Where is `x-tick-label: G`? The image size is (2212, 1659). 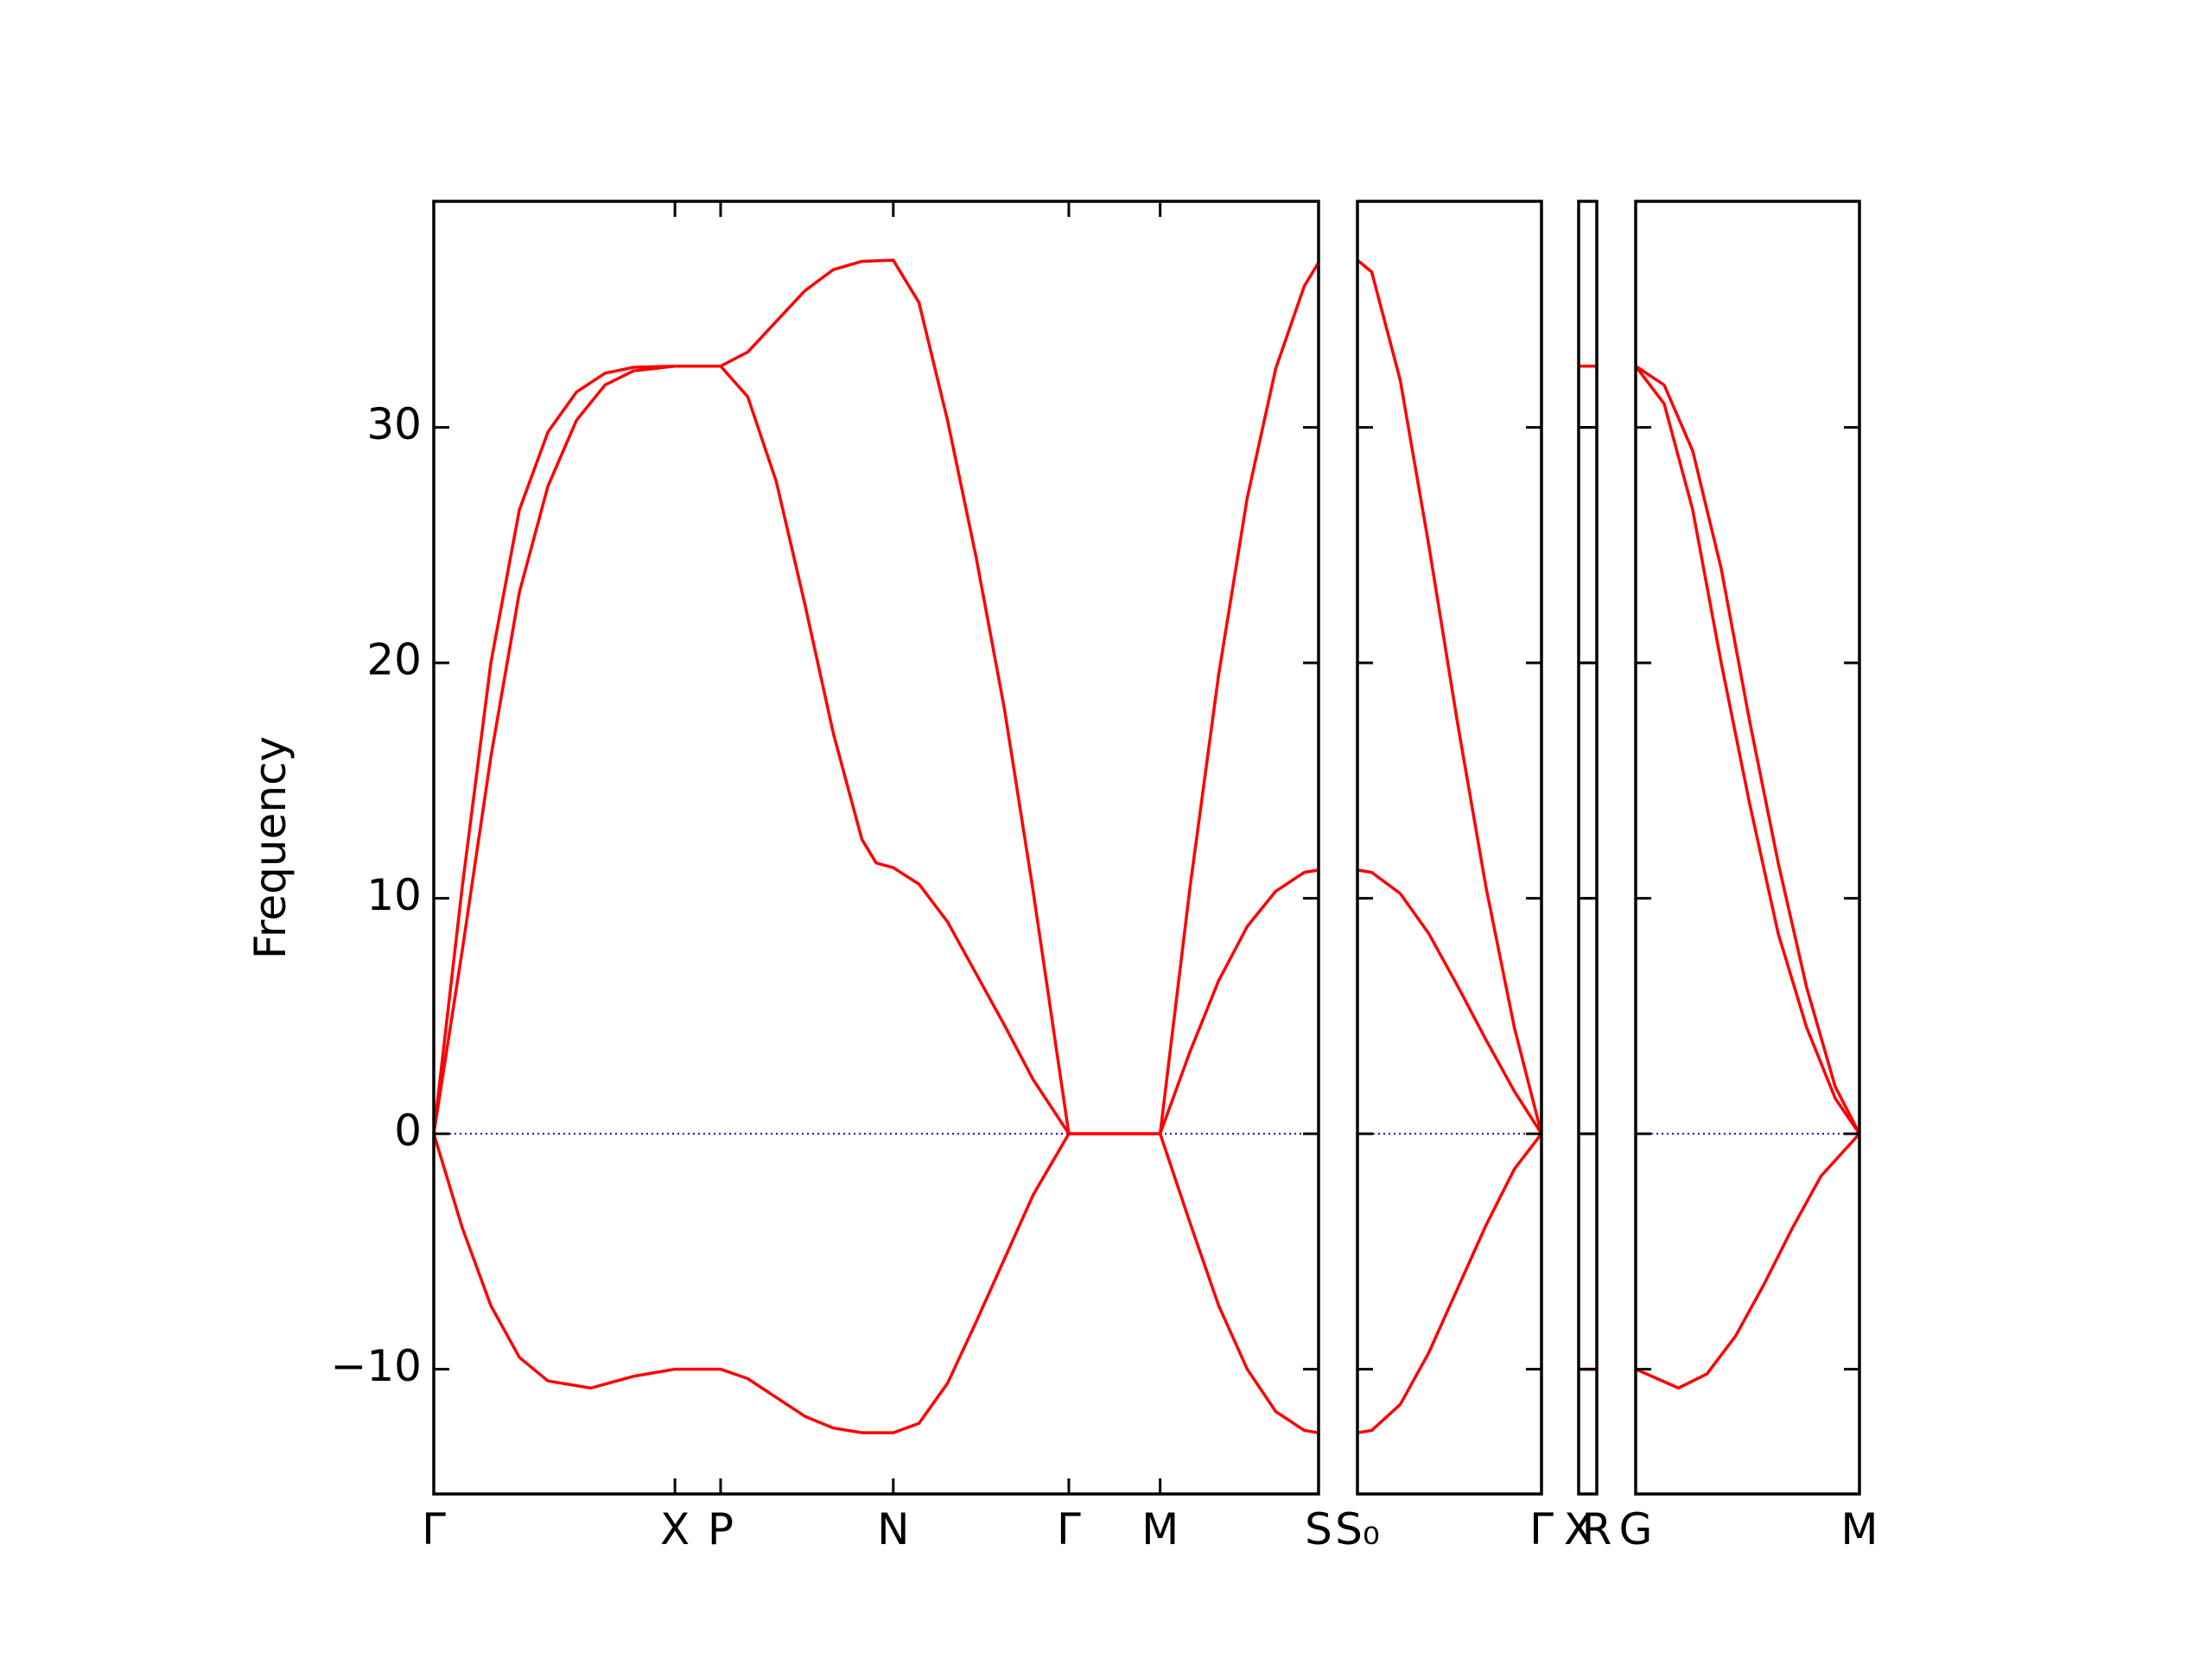 x-tick-label: G is located at coordinates (1636, 1529).